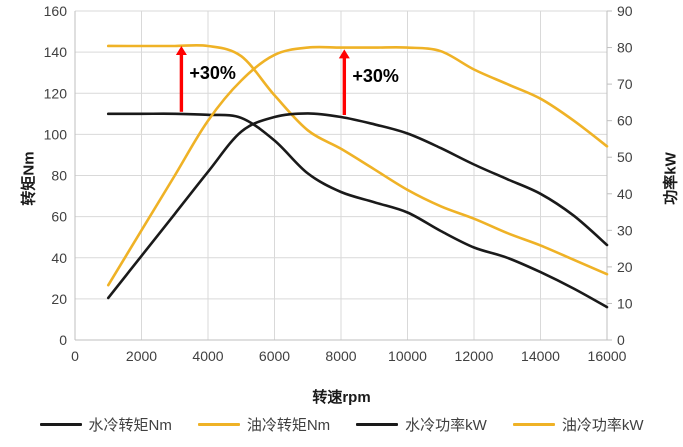 Image resolution: width=683 pixels, height=447 pixels. I want to click on legend-item-oil-power: 油冷功率kW, so click(578, 424).